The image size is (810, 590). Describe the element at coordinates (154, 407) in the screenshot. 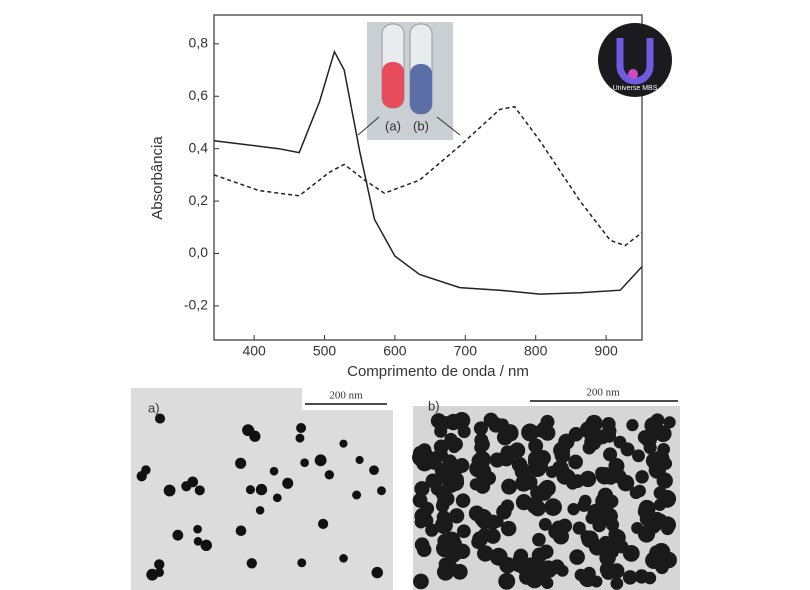

I see `panel-label: a)` at that location.